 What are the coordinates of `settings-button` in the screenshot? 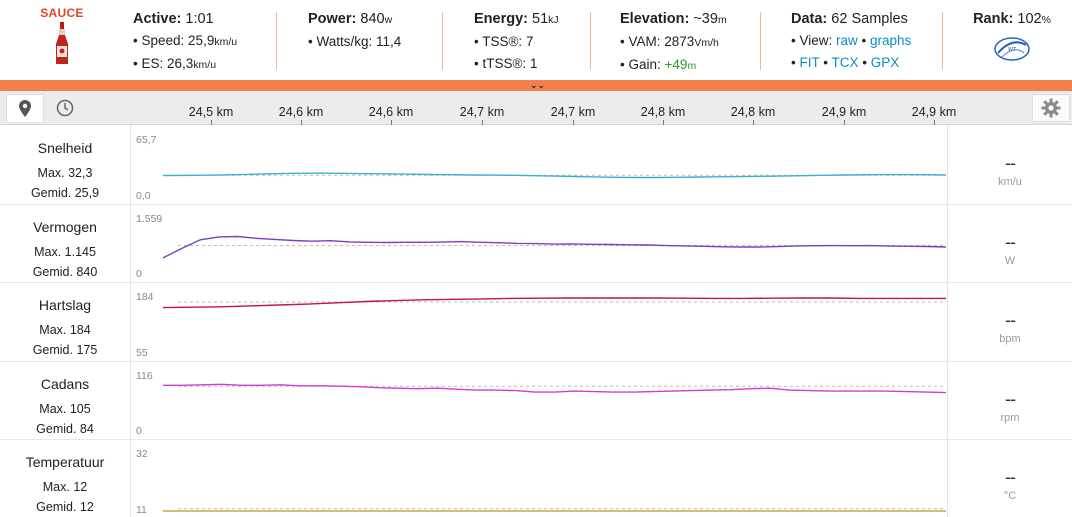 It's located at (1051, 108).